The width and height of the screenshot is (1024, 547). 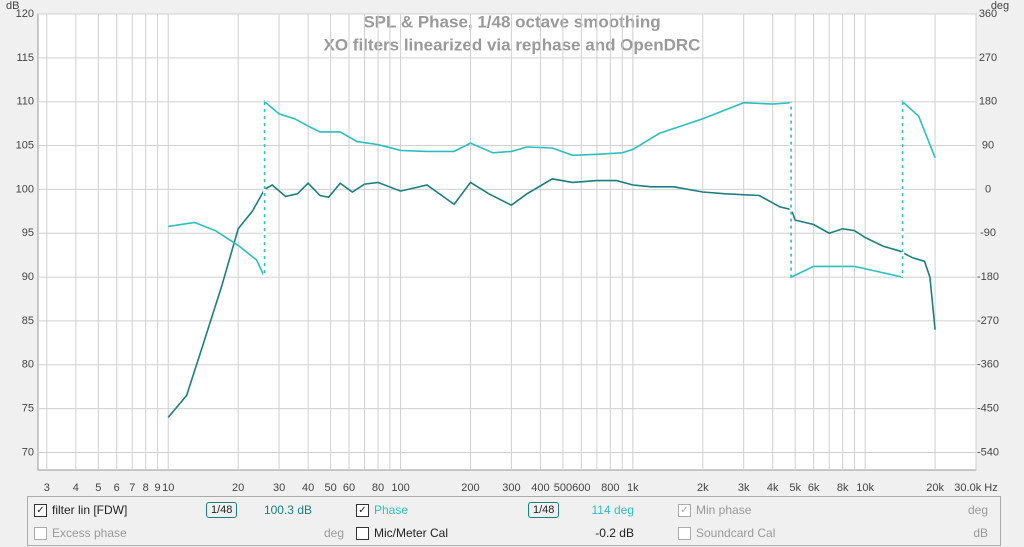 I want to click on y-tick-label: 115, so click(x=25, y=58).